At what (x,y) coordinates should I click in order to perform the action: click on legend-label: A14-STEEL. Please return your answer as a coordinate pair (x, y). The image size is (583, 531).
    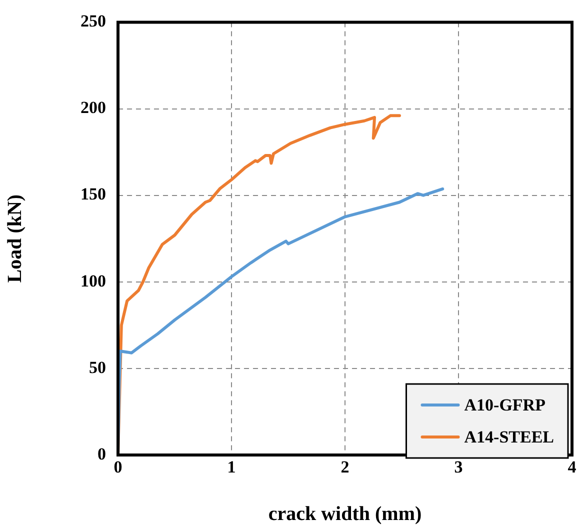
    Looking at the image, I should click on (509, 436).